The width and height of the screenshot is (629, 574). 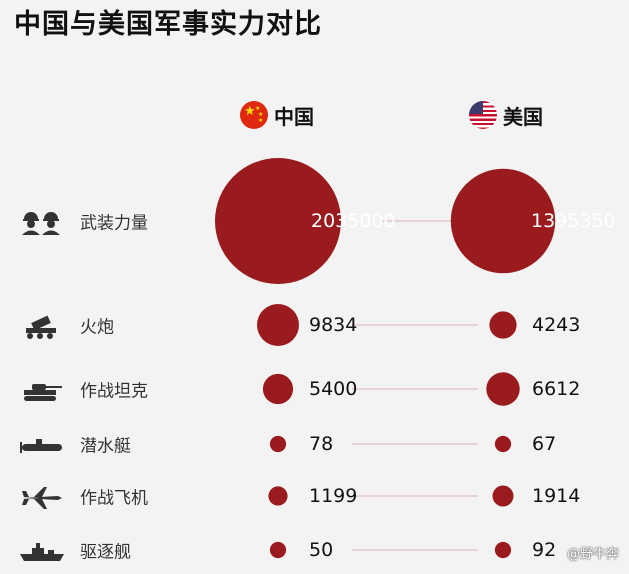 What do you see at coordinates (168, 24) in the screenshot?
I see `page-title: 中国与美国军事实力对比` at bounding box center [168, 24].